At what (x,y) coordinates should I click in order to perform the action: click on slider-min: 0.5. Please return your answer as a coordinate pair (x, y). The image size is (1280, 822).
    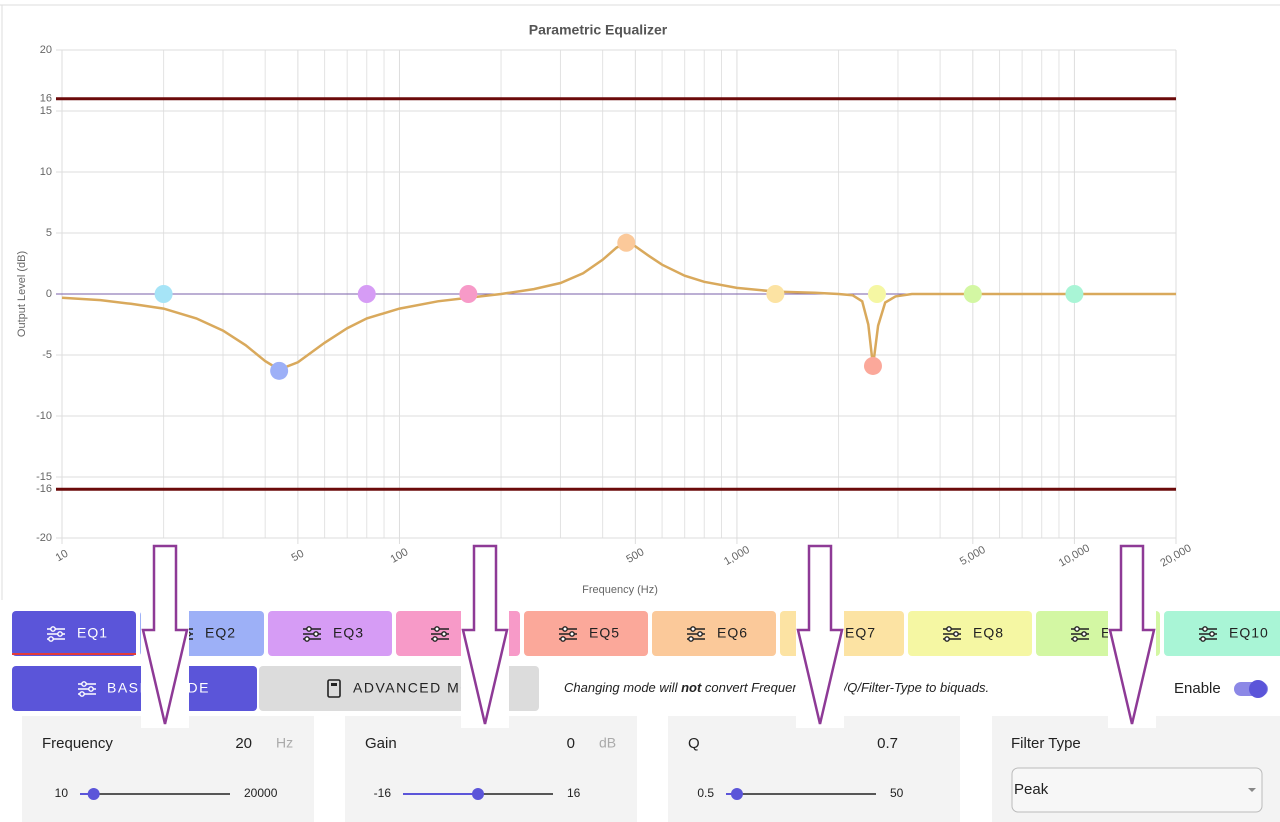
    Looking at the image, I should click on (705, 793).